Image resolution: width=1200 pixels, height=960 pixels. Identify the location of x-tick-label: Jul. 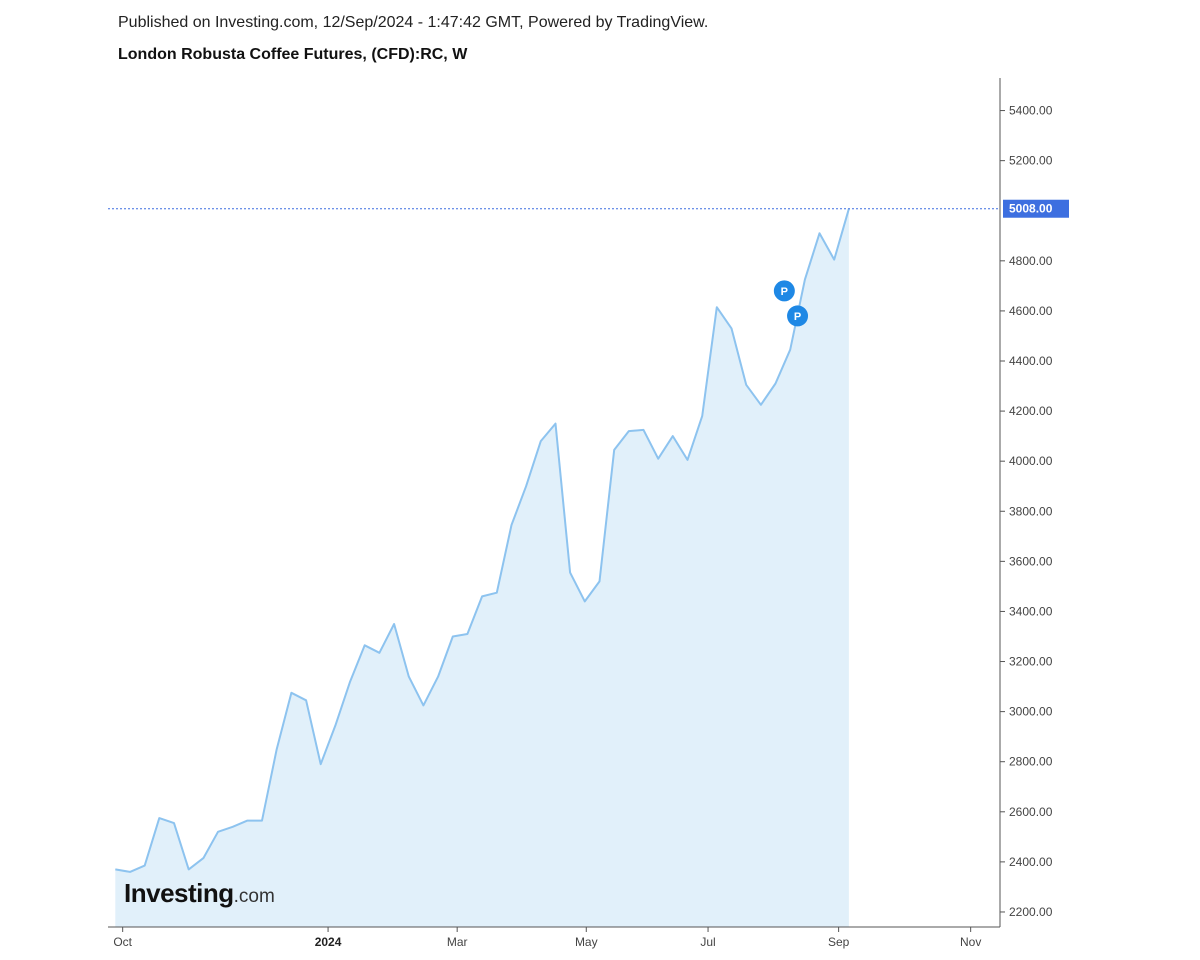
(707, 942).